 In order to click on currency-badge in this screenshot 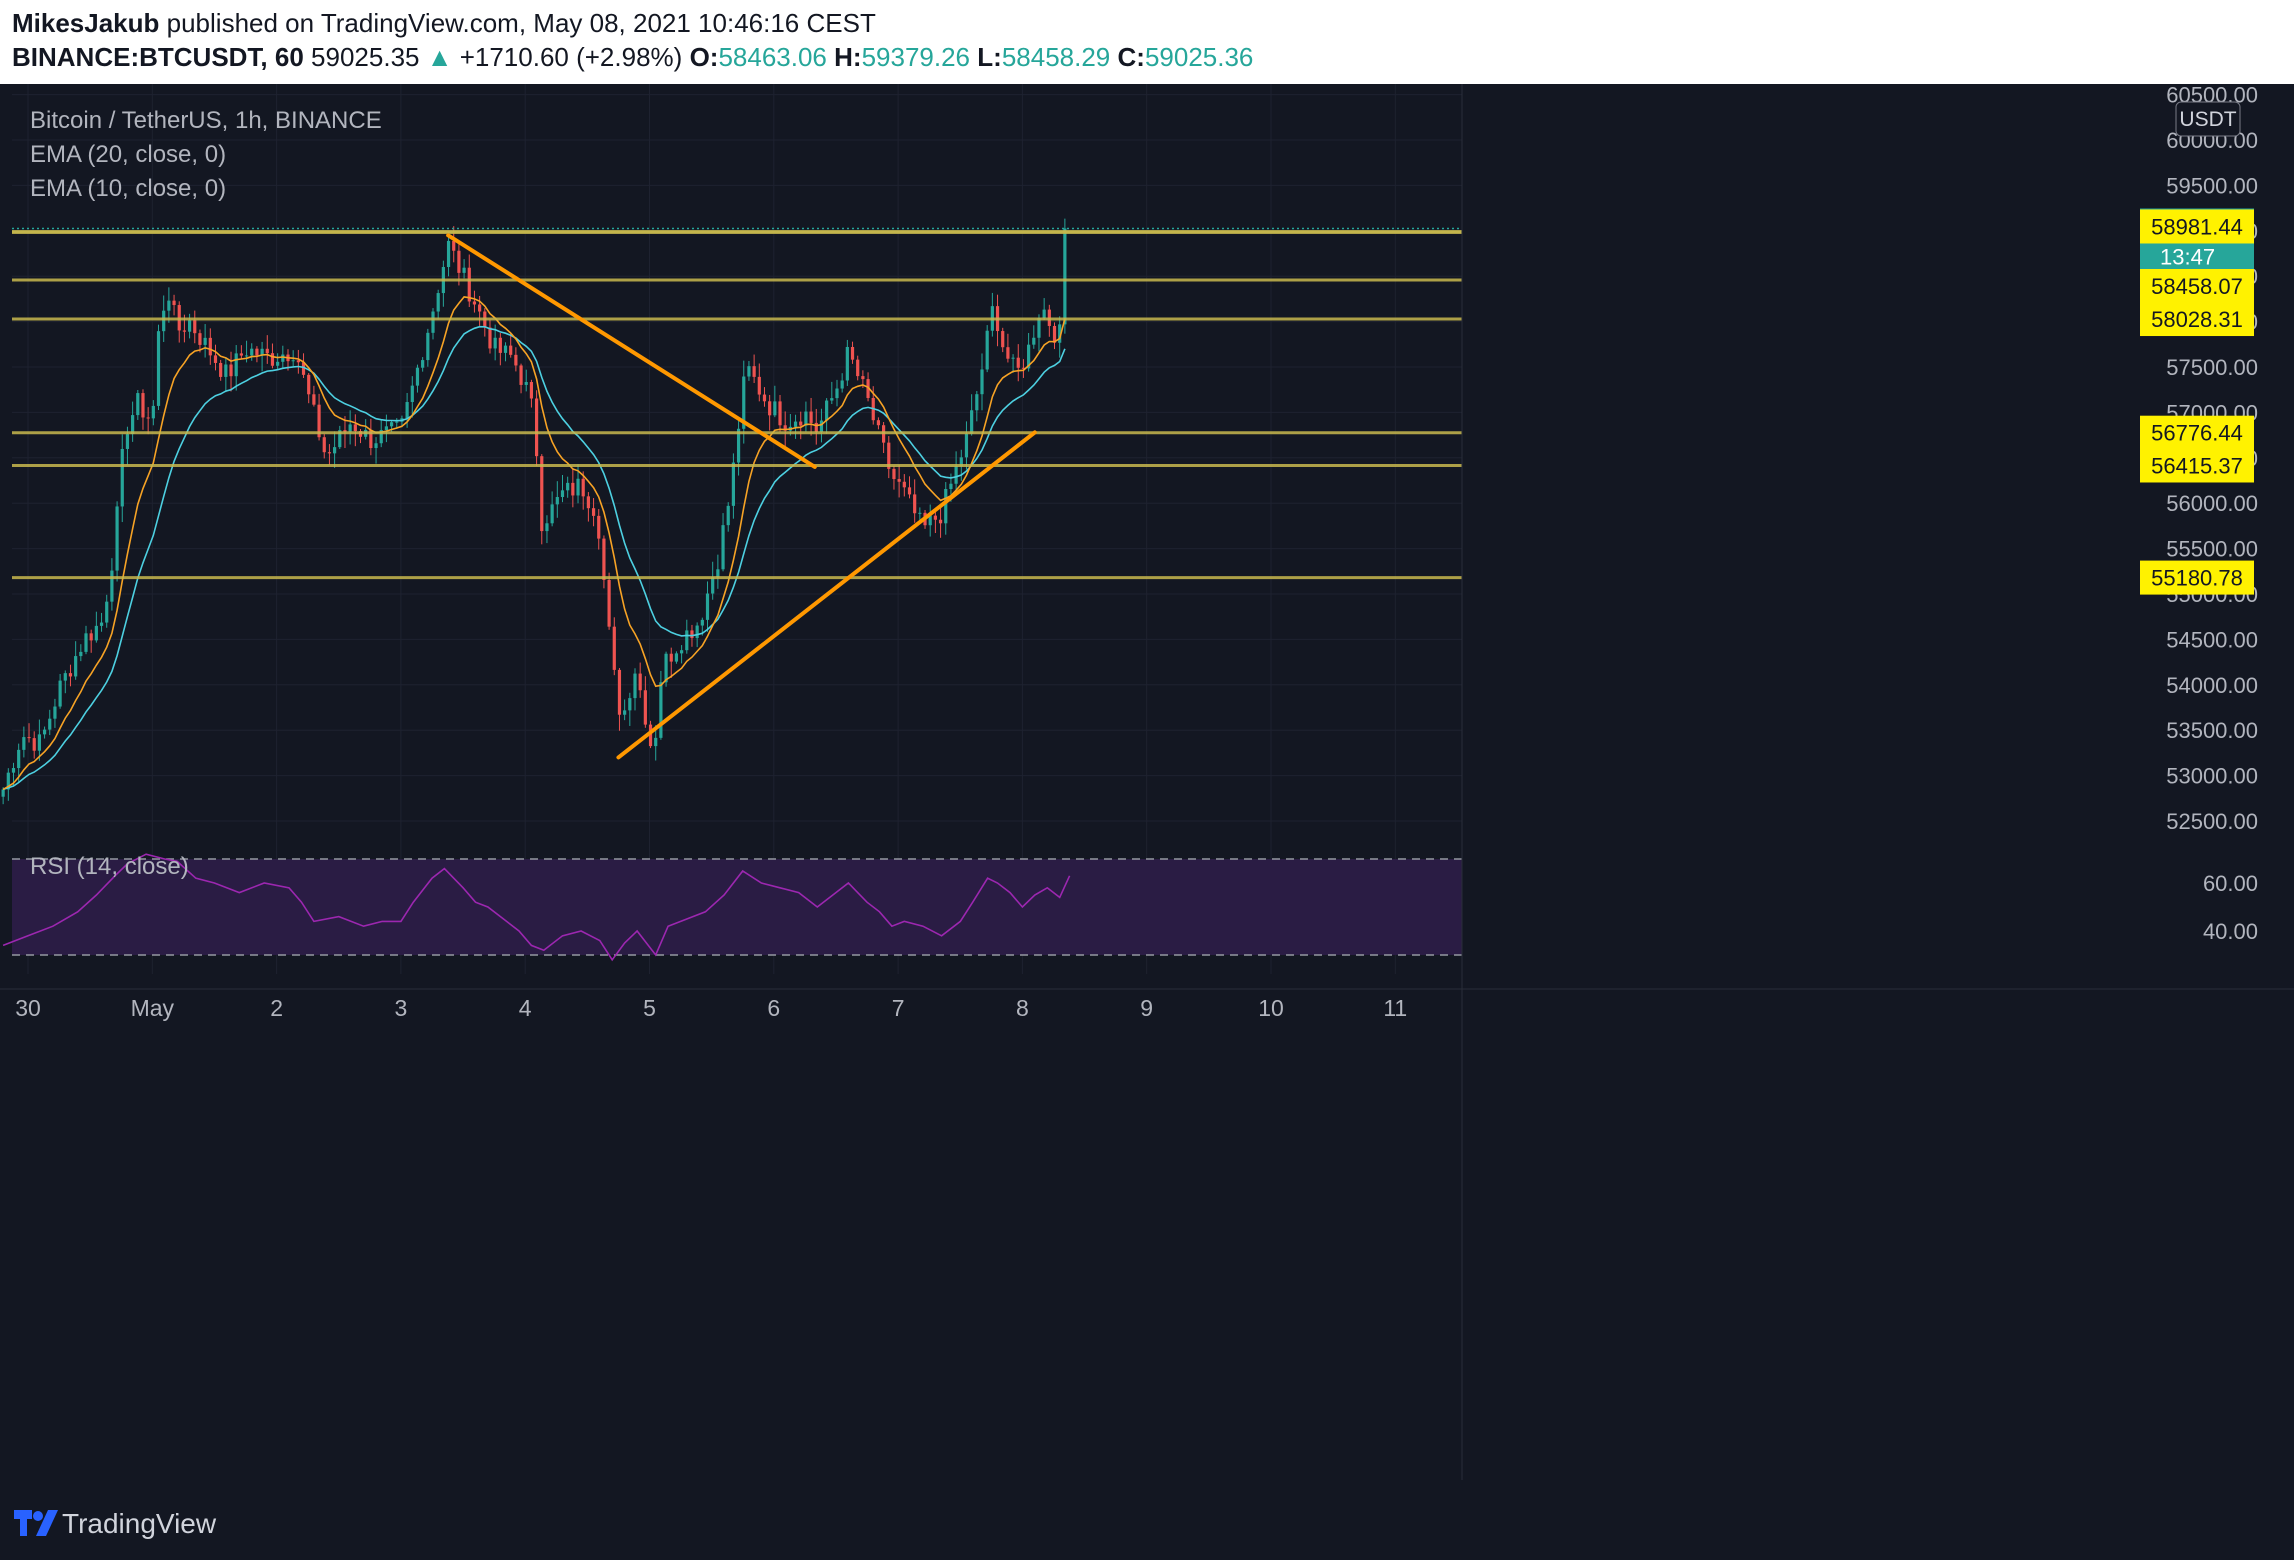, I will do `click(2208, 119)`.